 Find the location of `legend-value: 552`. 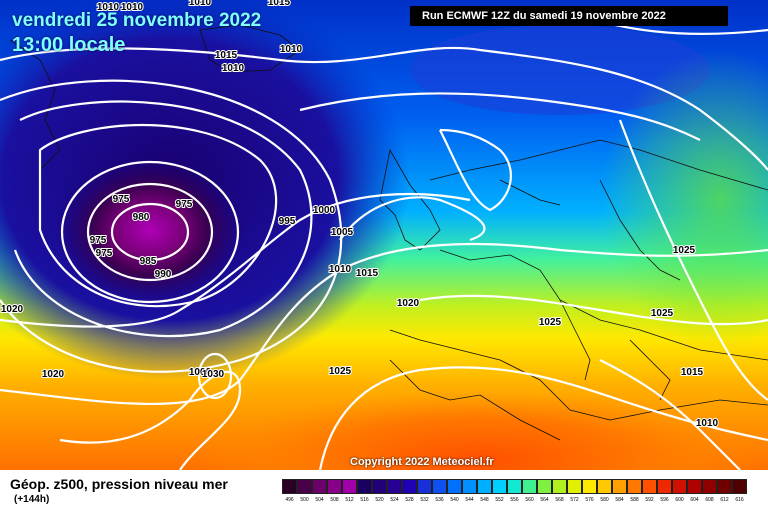

legend-value: 552 is located at coordinates (499, 500).